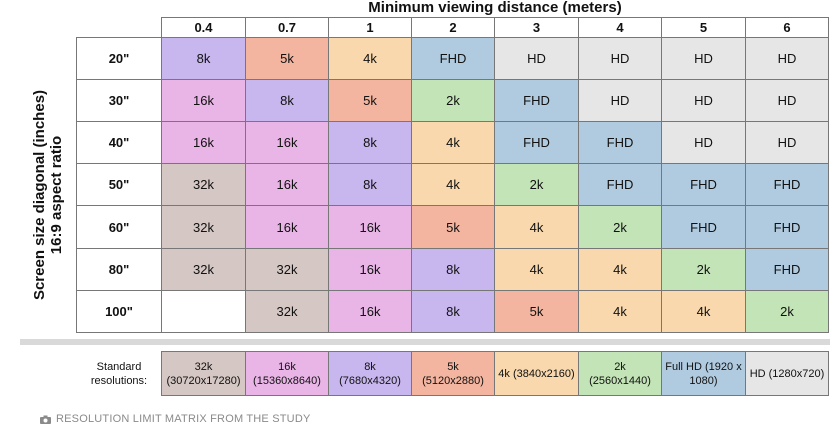 This screenshot has height=433, width=835. Describe the element at coordinates (425, 342) in the screenshot. I see `section-divider` at that location.